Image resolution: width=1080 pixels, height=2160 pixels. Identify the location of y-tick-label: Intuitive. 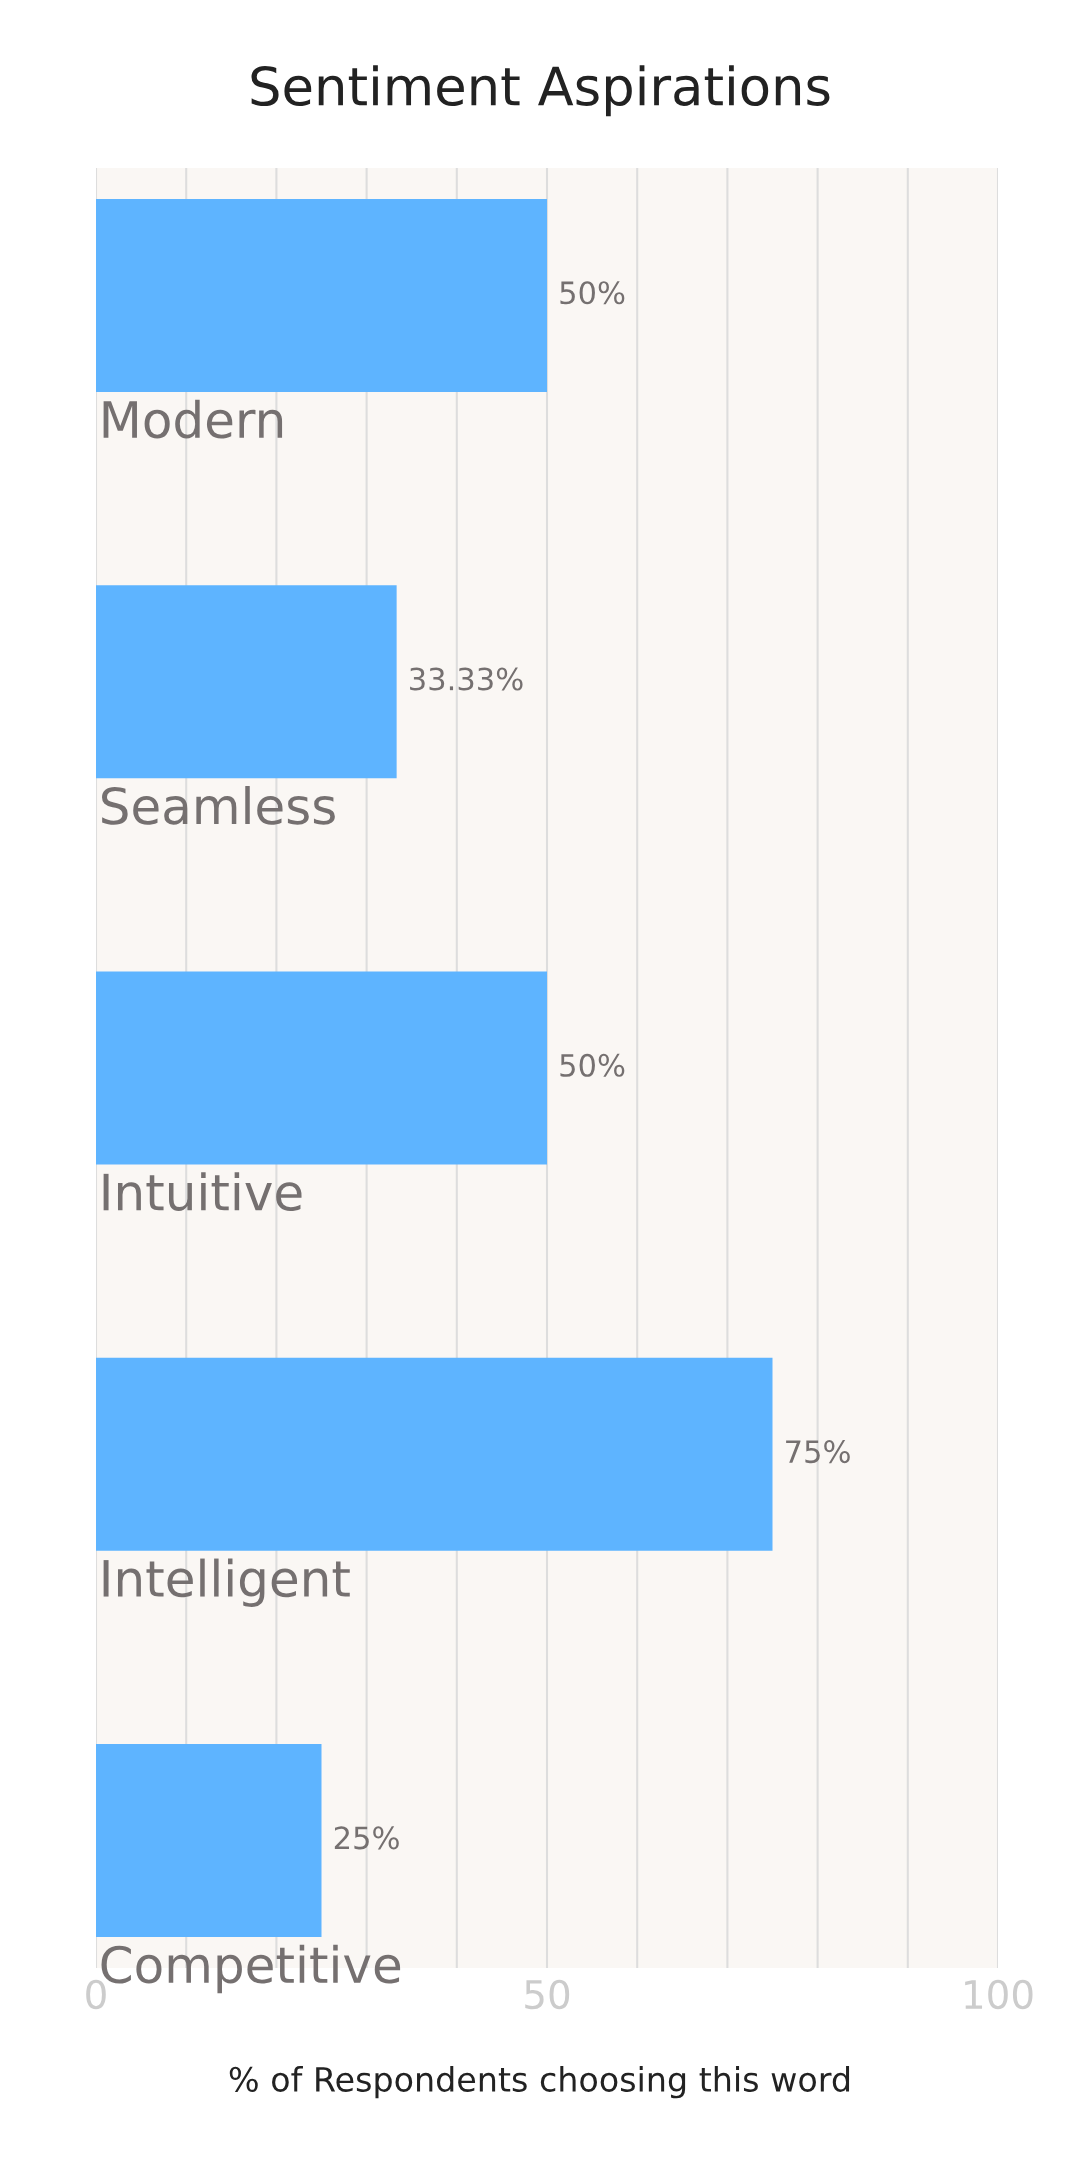
(202, 1191).